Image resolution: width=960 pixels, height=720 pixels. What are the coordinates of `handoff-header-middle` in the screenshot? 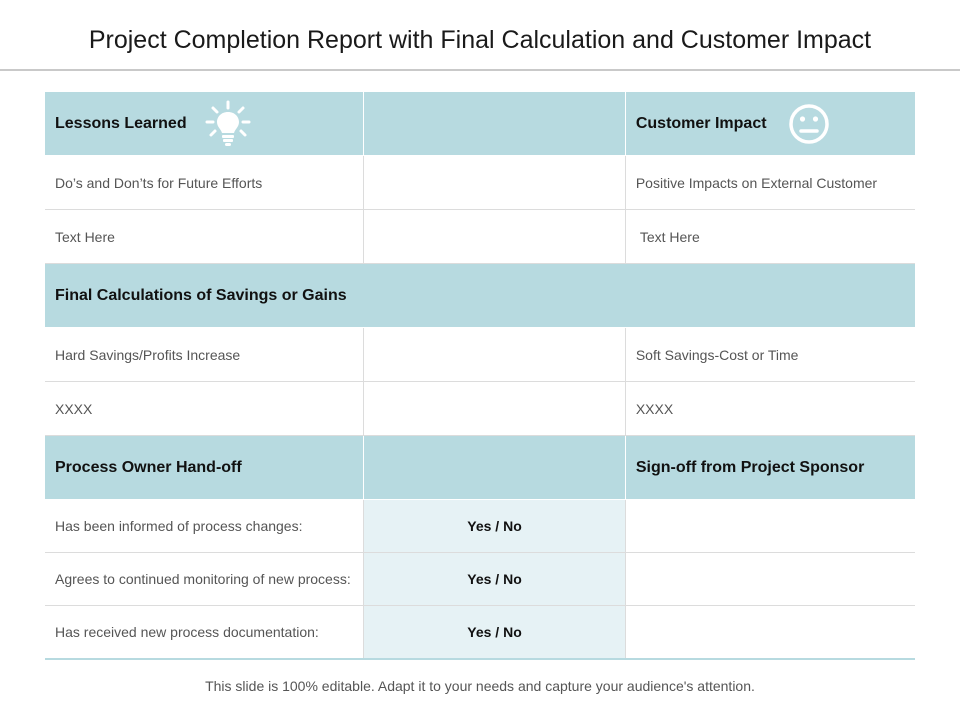 It's located at (494, 467).